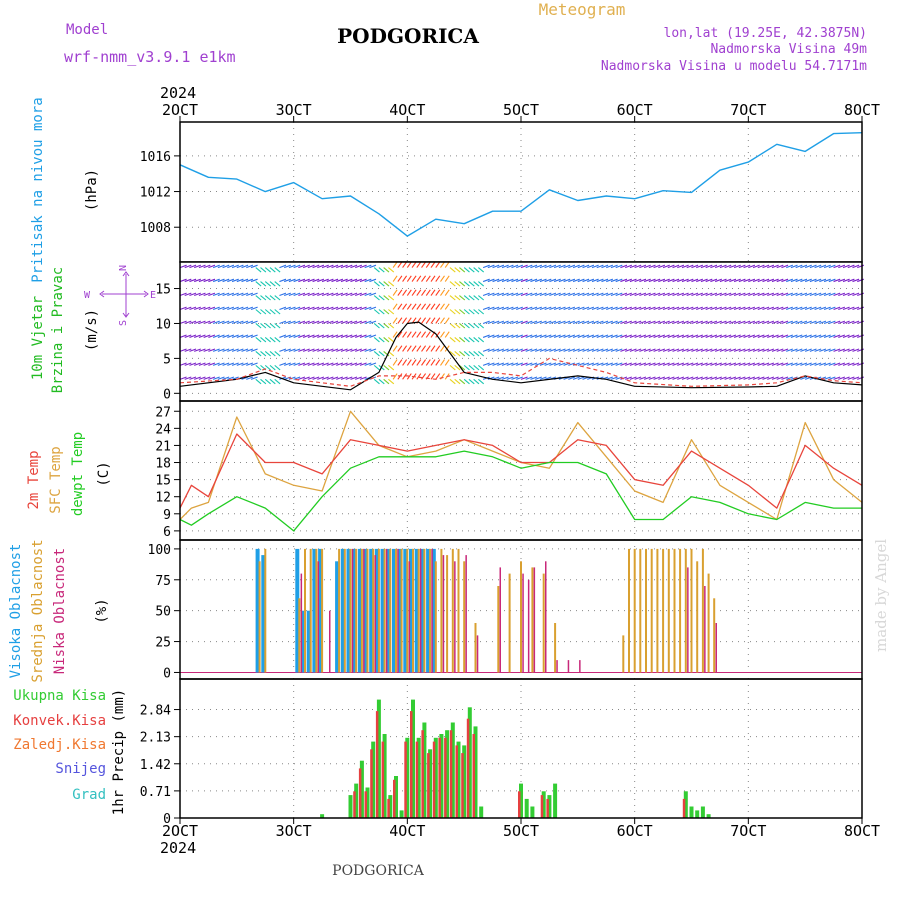  I want to click on compass-n: N, so click(123, 268).